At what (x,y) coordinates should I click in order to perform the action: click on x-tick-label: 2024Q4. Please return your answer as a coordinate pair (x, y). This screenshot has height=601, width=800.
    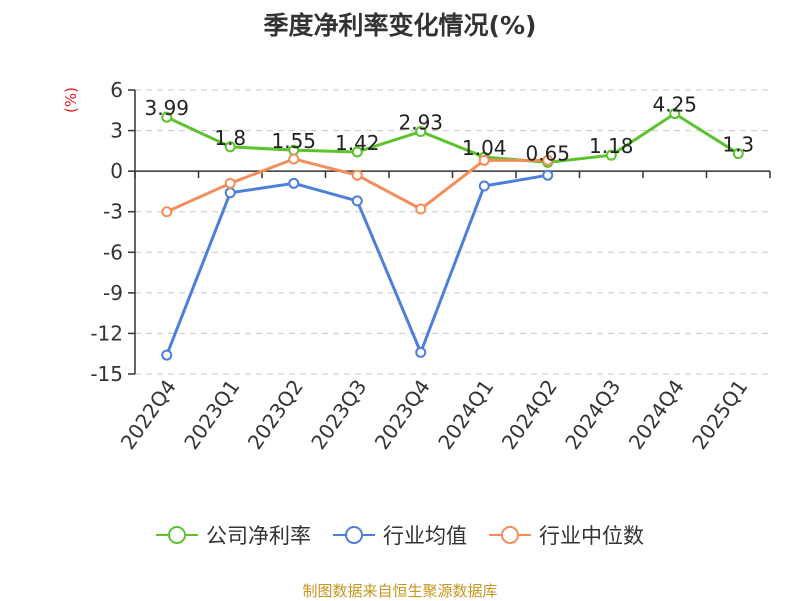
    Looking at the image, I should click on (656, 414).